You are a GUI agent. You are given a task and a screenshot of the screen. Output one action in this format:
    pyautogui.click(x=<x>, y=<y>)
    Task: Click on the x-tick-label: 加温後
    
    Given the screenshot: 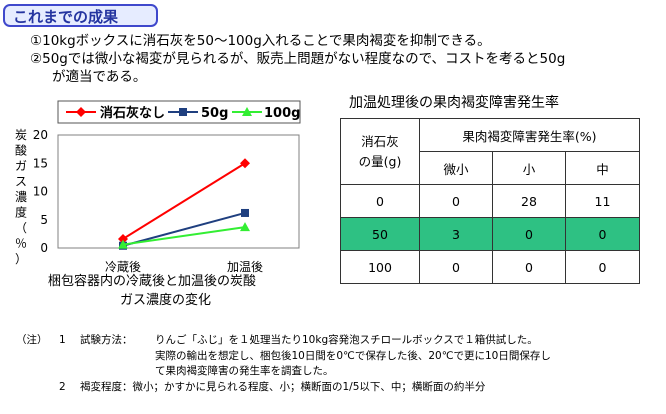 What is the action you would take?
    pyautogui.click(x=245, y=267)
    